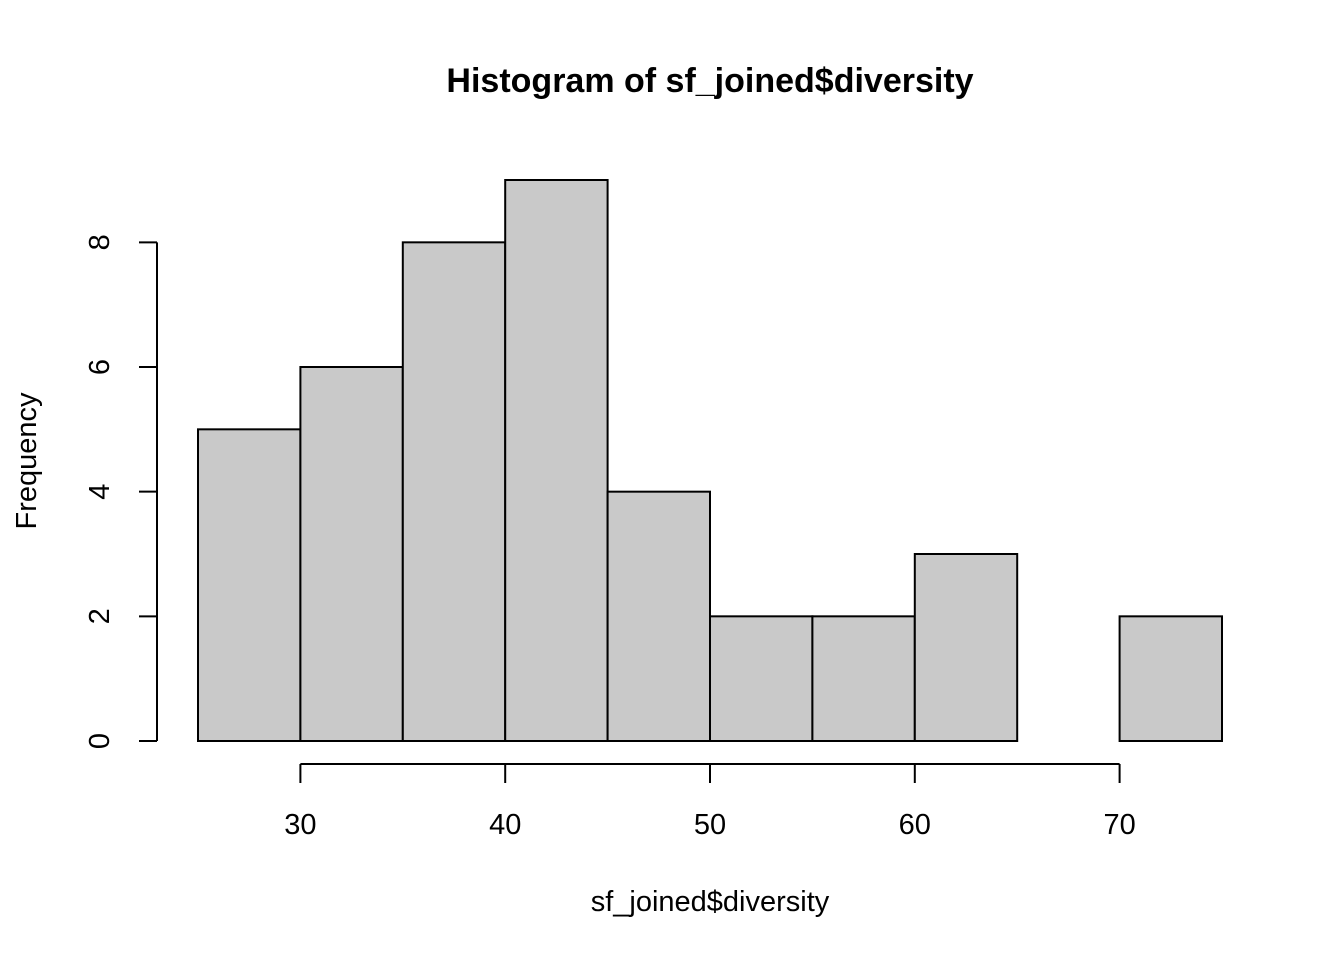 The image size is (1344, 960). What do you see at coordinates (1119, 825) in the screenshot?
I see `x-tick-label: 70` at bounding box center [1119, 825].